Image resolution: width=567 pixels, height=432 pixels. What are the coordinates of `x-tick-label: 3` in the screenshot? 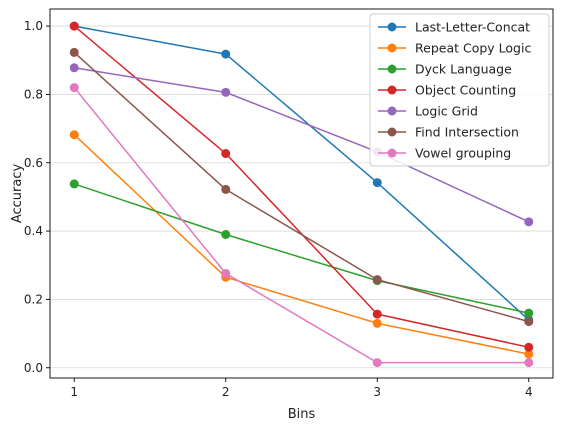 It's located at (377, 392).